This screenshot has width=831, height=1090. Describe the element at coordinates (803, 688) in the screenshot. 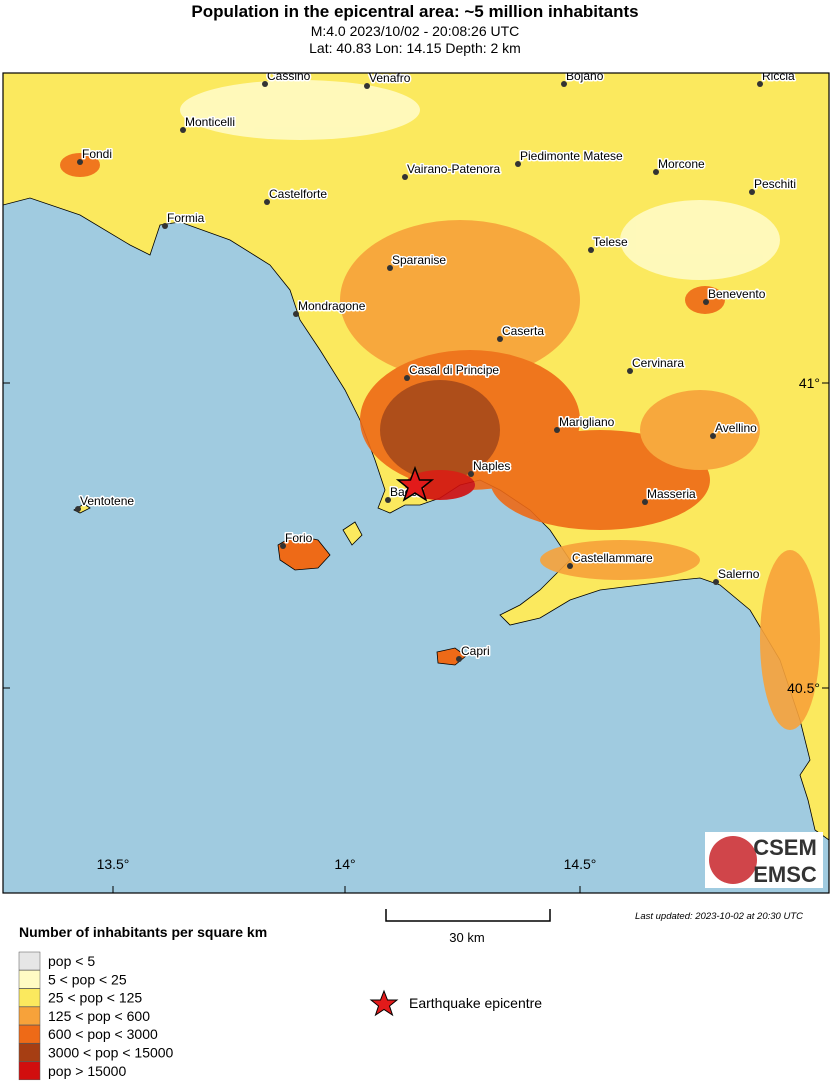

I see `lat-label: 40.5°` at that location.